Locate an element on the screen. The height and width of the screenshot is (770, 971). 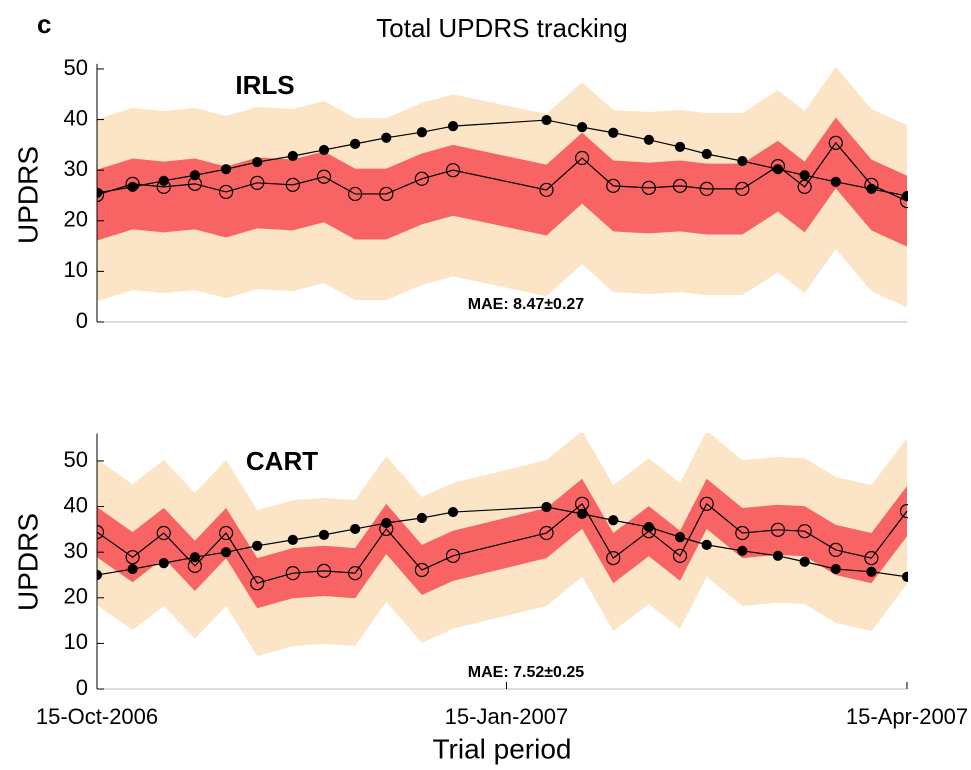
chart-title: Total UPDRS tracking is located at coordinates (501, 28).